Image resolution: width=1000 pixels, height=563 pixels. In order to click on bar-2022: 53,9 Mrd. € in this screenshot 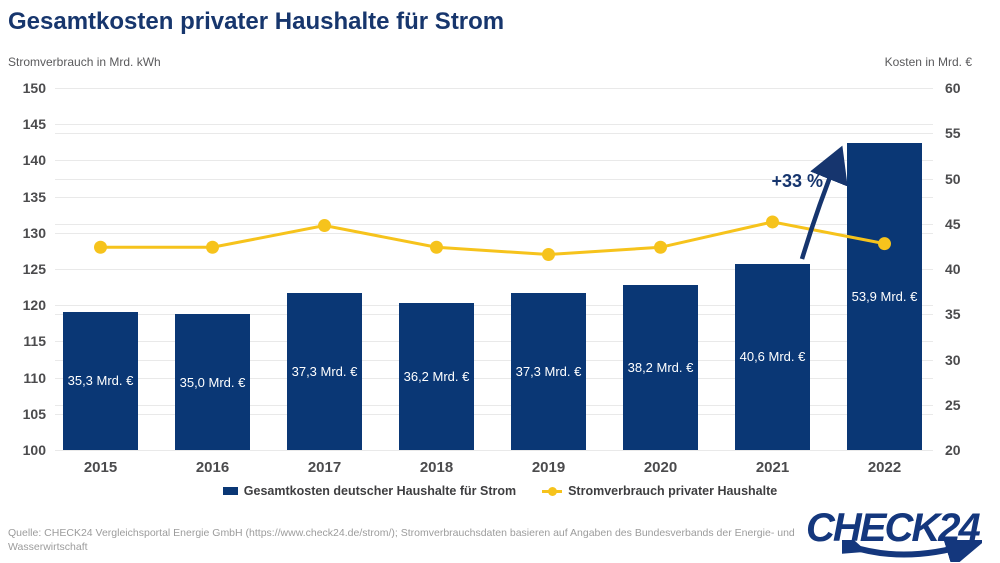, I will do `click(884, 296)`.